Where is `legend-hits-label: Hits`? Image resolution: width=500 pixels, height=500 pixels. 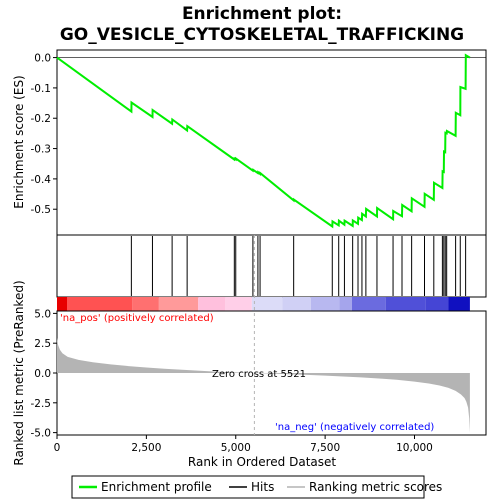 legend-hits-label: Hits is located at coordinates (262, 487).